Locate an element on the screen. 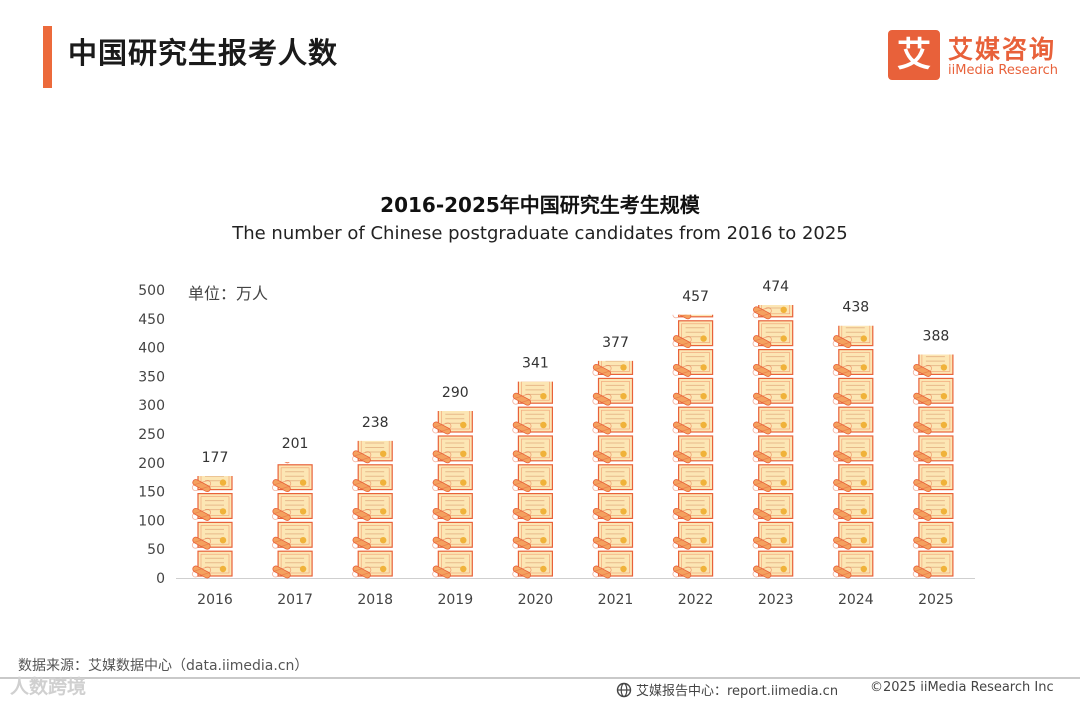  watermark: 人数跨境 is located at coordinates (48, 687).